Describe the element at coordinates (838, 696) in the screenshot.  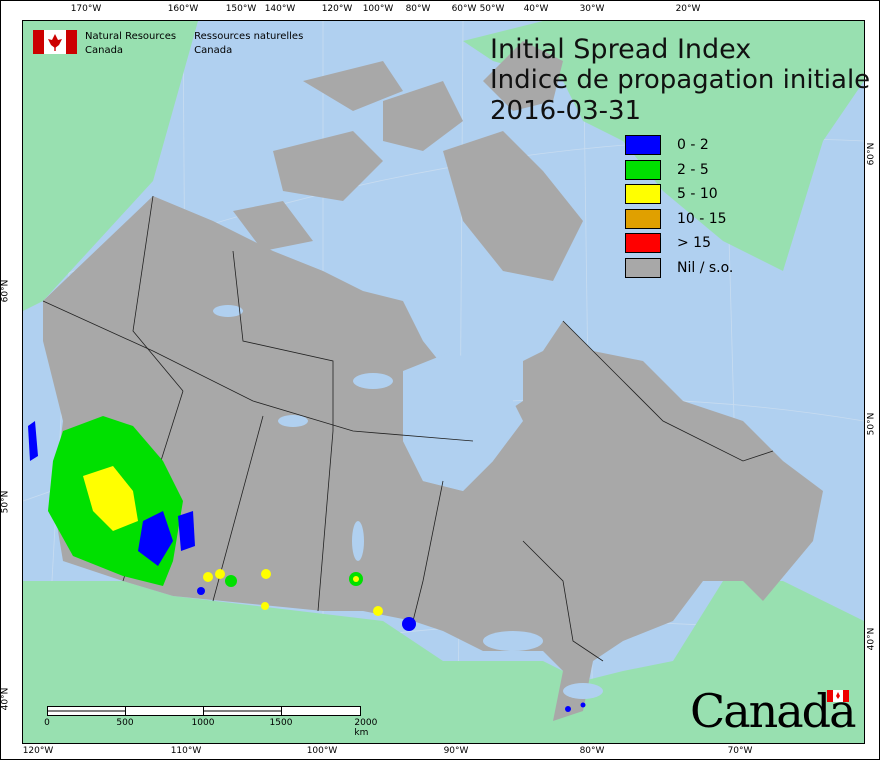
I see `wordmark-flag-icon` at that location.